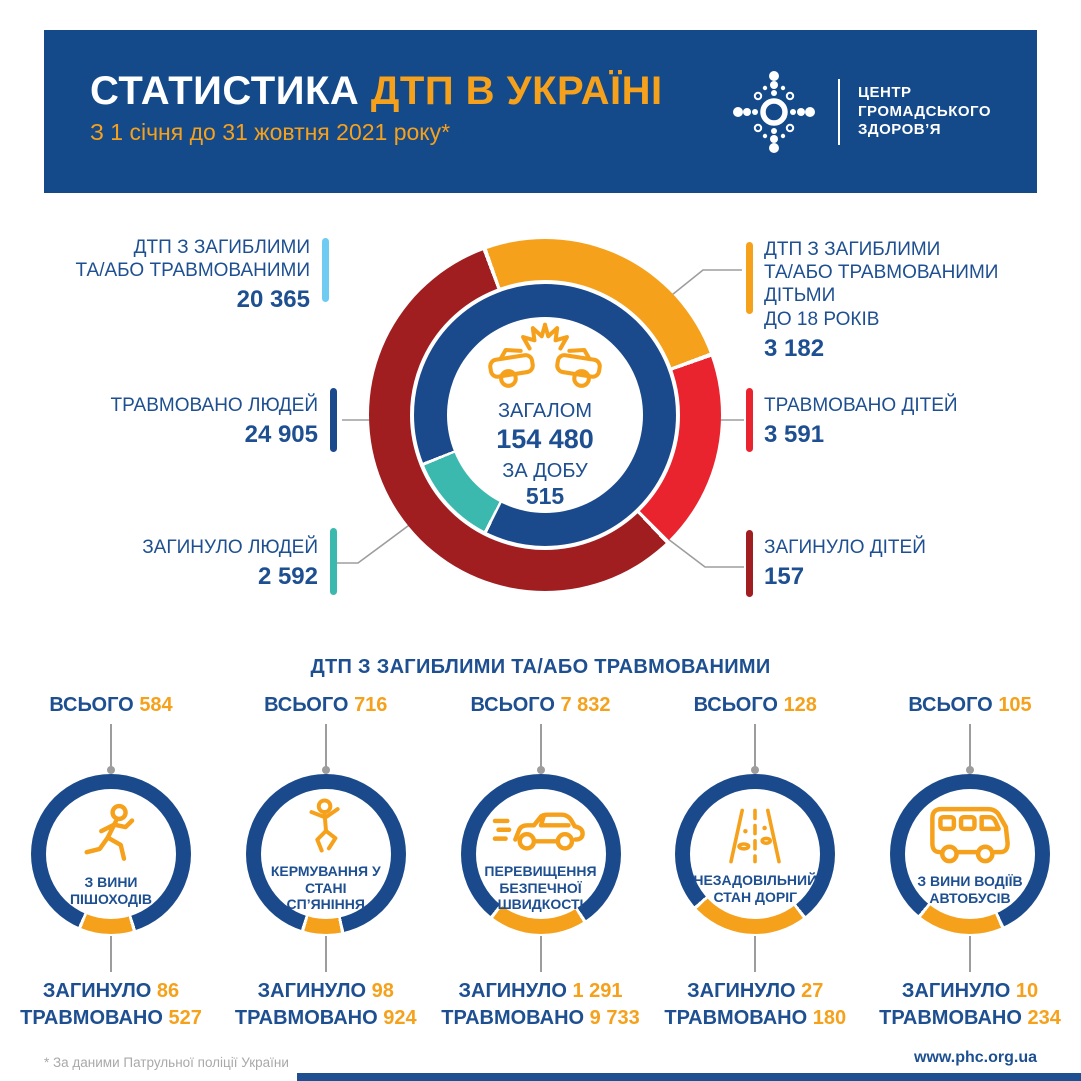  I want to click on total-line: ВСЬОГО 7 832, so click(540, 705).